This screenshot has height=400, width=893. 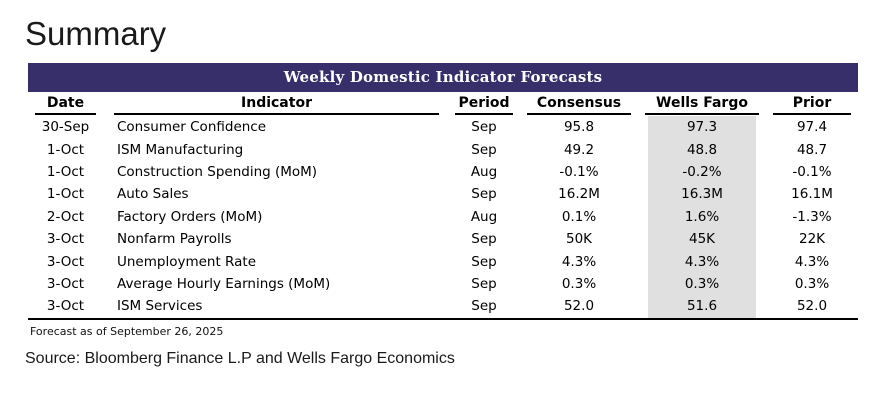 I want to click on cell-prior: 4.3%, so click(x=812, y=261).